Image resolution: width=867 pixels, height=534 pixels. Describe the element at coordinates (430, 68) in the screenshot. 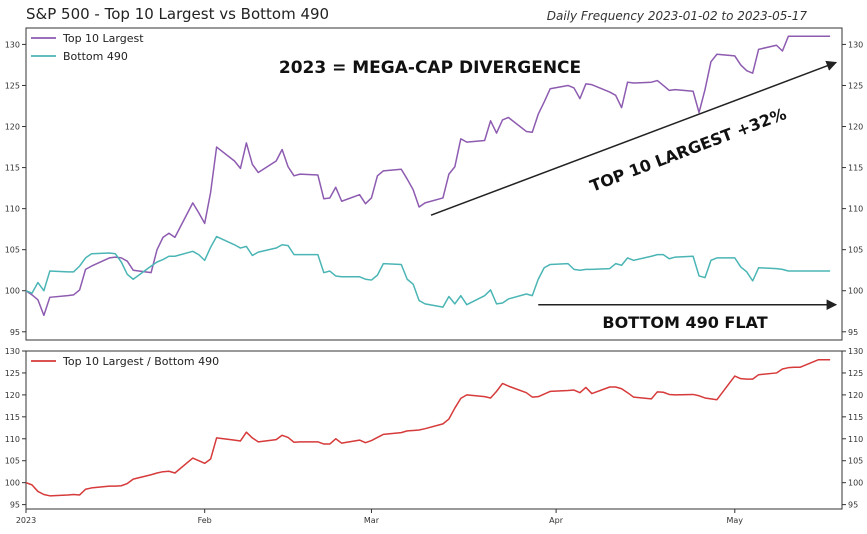

I see `annotation-headline: 2023 = MEGA-CAP DIVERGENCE` at that location.